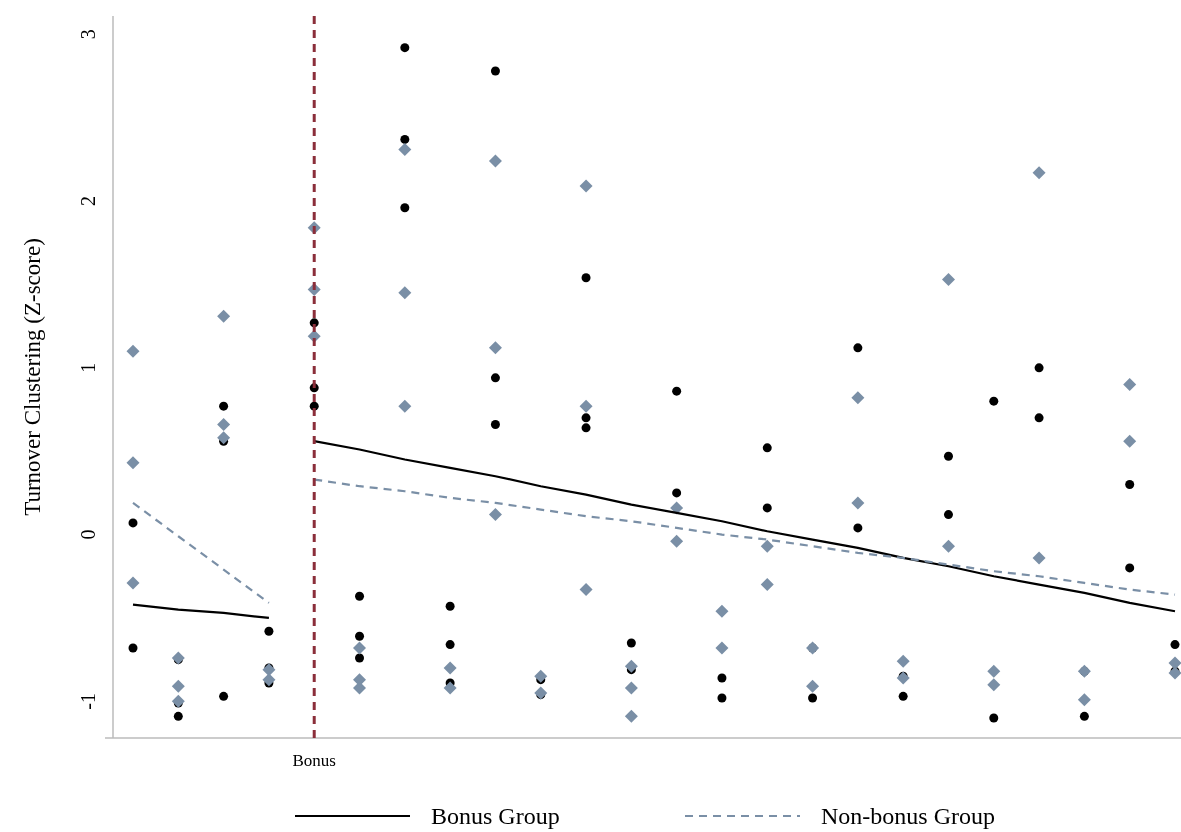 The width and height of the screenshot is (1181, 832). Describe the element at coordinates (908, 816) in the screenshot. I see `legend-label: Non-bonus Group` at that location.